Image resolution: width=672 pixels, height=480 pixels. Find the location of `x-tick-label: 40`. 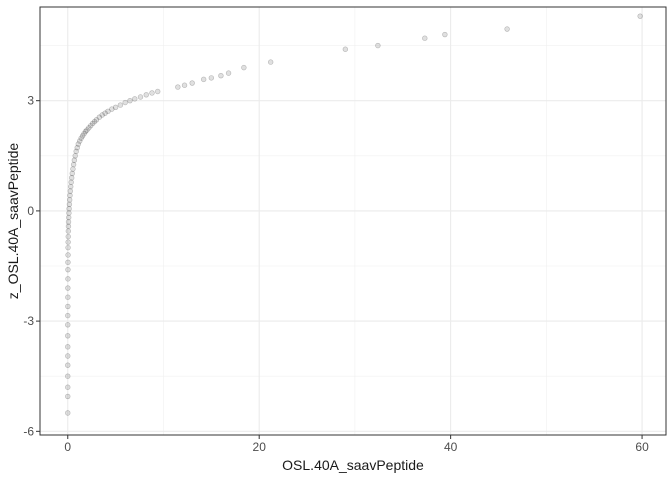

x-tick-label: 40 is located at coordinates (451, 447).